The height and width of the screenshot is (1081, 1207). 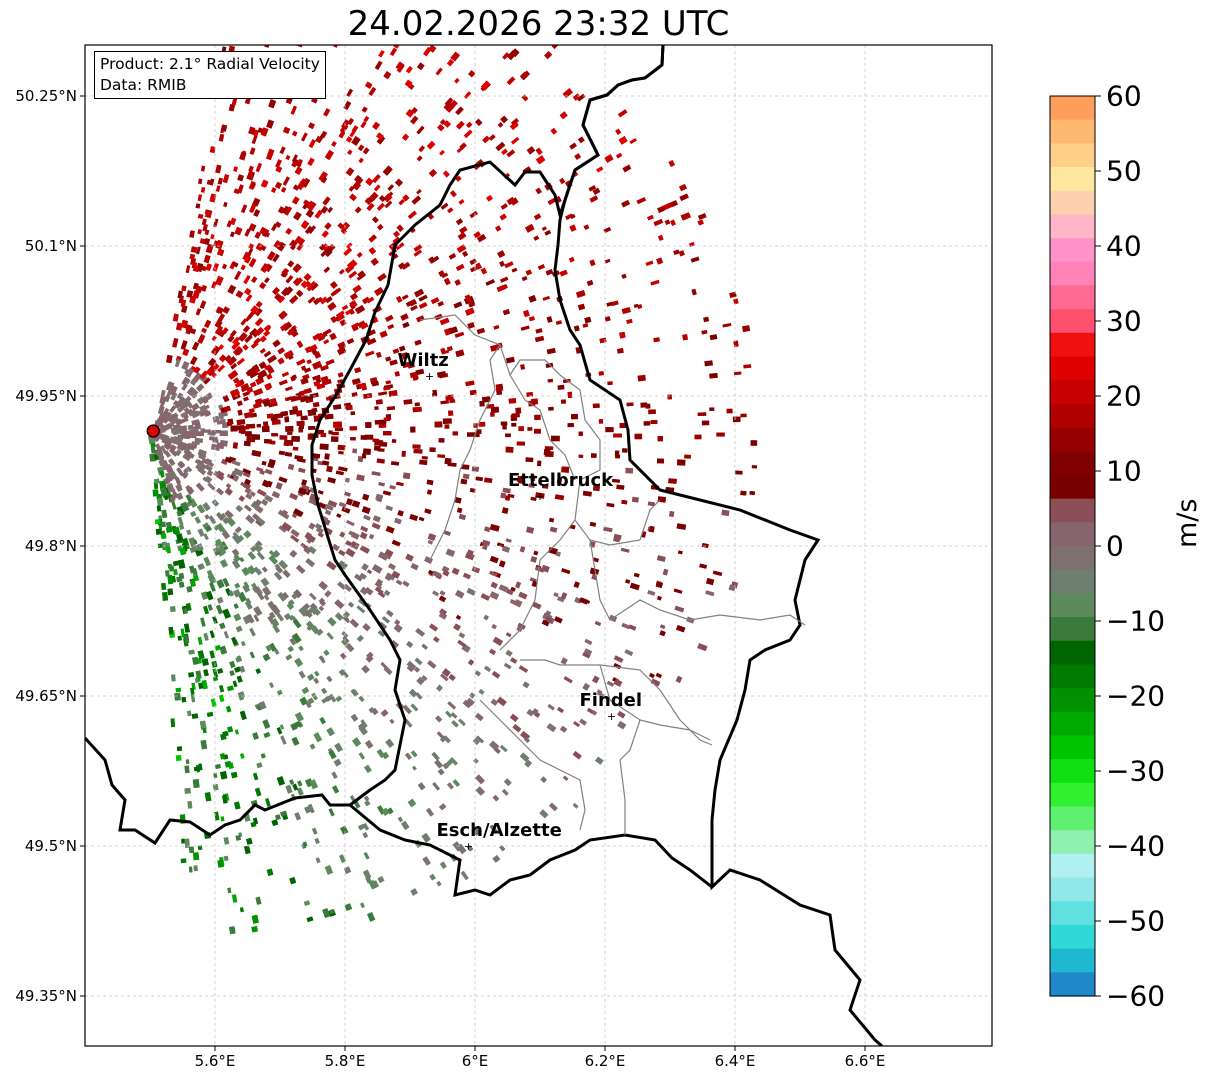 What do you see at coordinates (46, 996) in the screenshot?
I see `lat-tick-label: 49.35°N` at bounding box center [46, 996].